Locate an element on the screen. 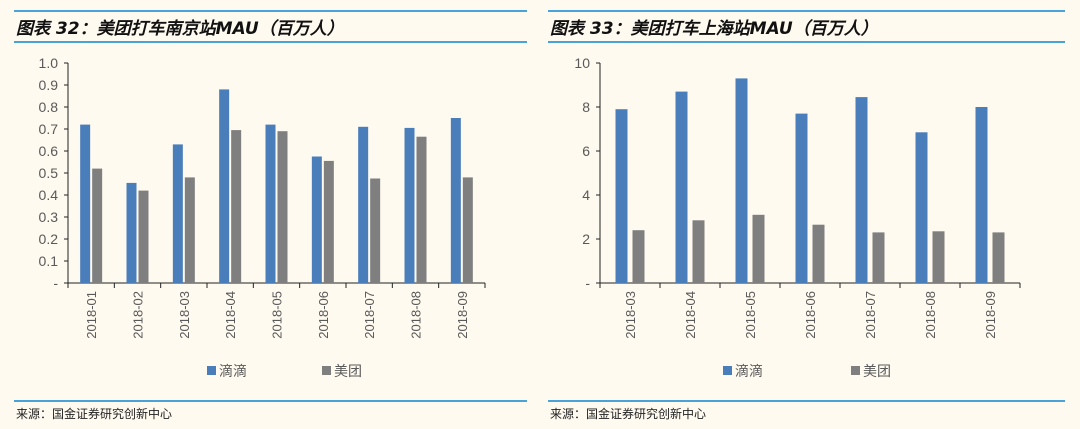 The image size is (1080, 429). x-tick-label: 2018-02 is located at coordinates (138, 315).